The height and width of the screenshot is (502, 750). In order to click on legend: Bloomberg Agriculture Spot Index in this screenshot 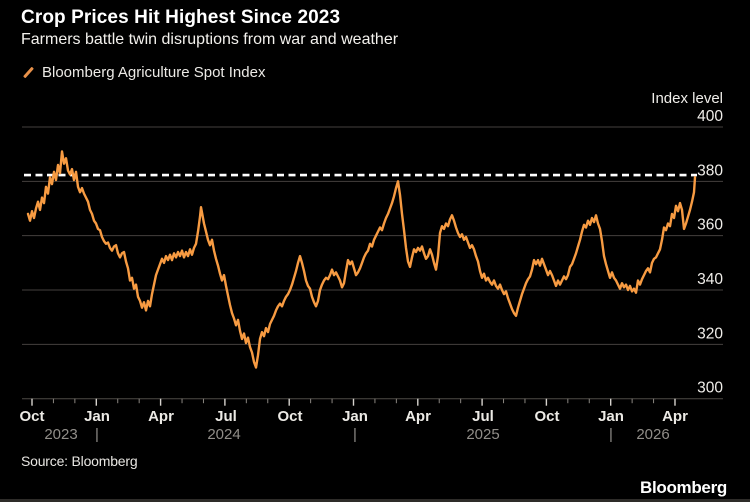, I will do `click(143, 72)`.